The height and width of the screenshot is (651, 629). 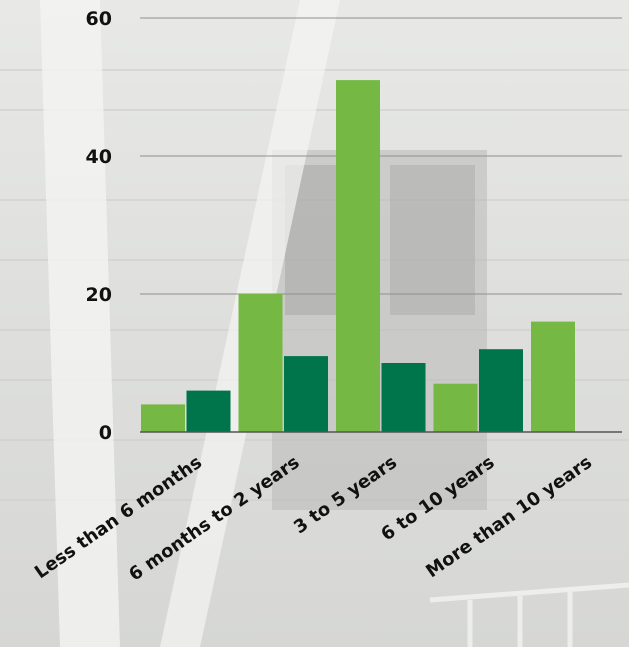 What do you see at coordinates (99, 226) in the screenshot?
I see `y-axis-ticks: 0 20 40 60` at bounding box center [99, 226].